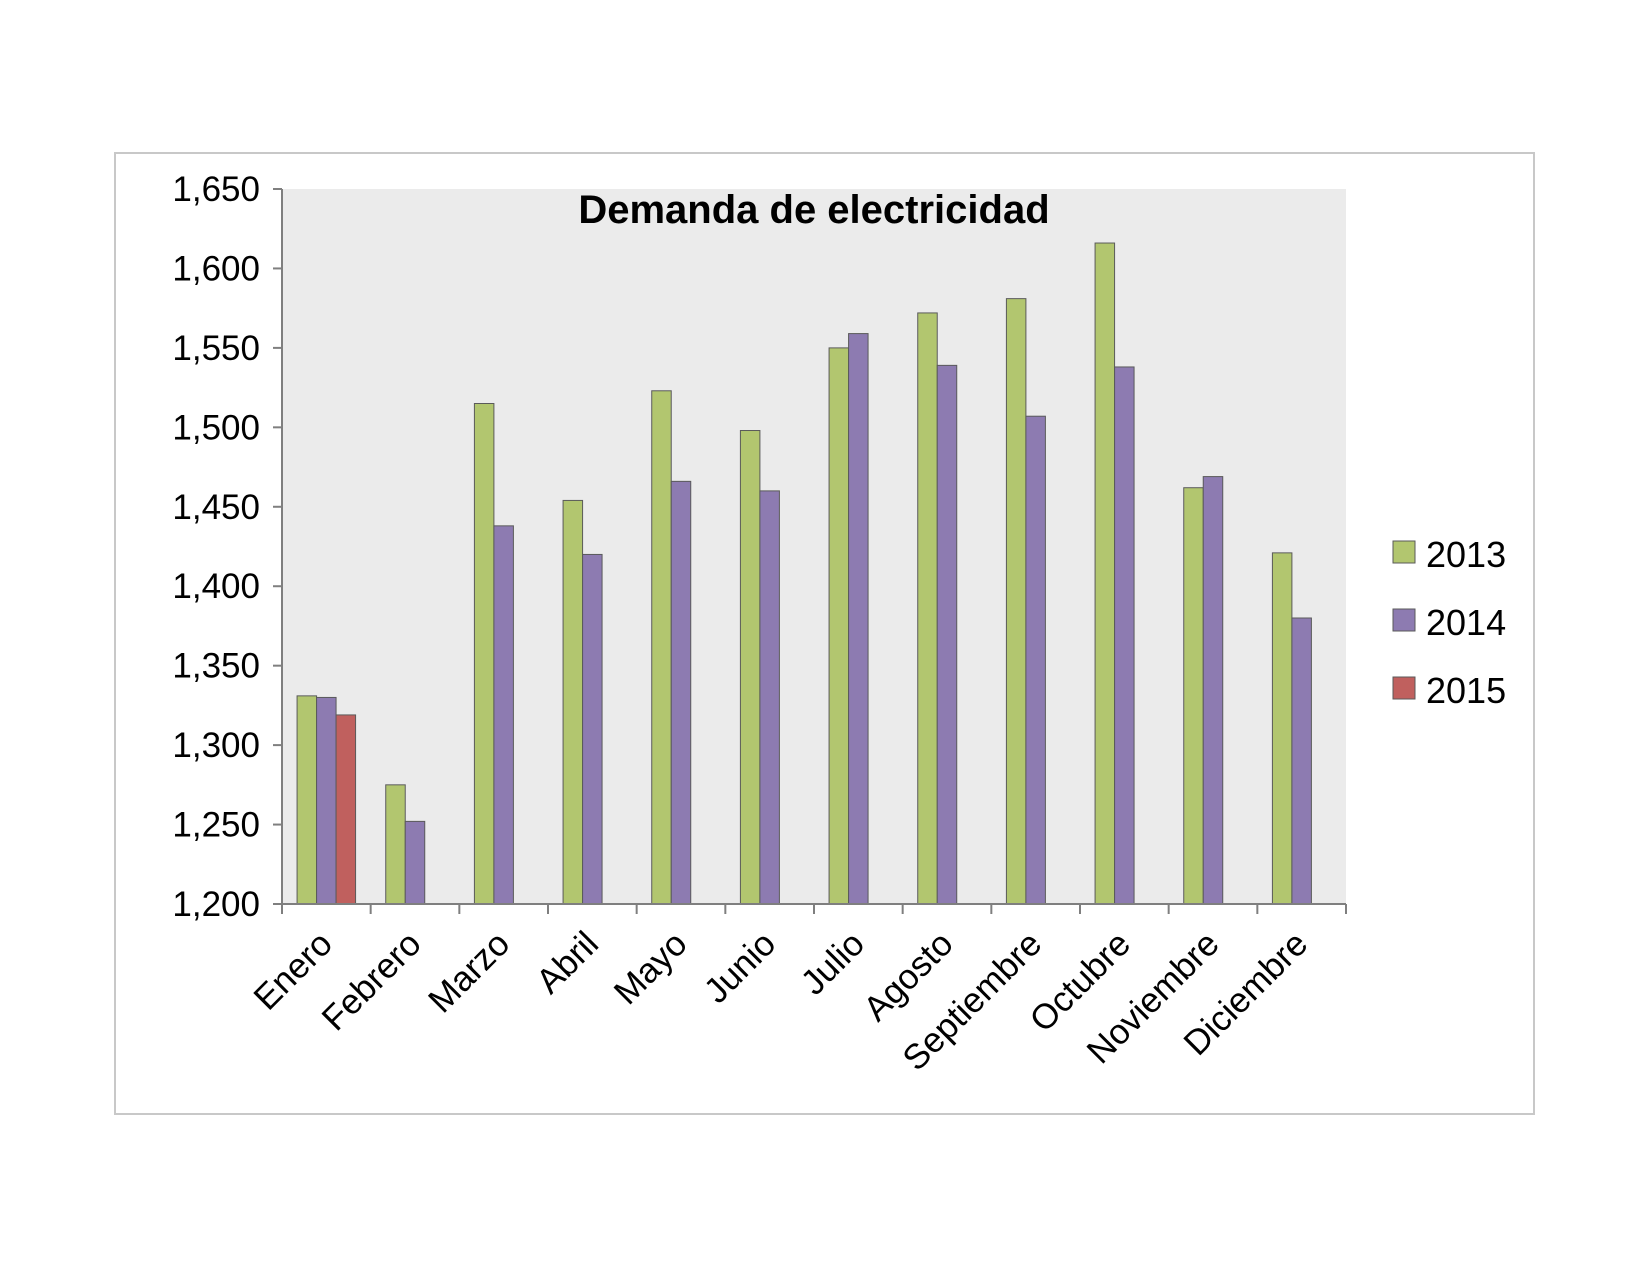  I want to click on y-tick-label: 1,500, so click(216, 427).